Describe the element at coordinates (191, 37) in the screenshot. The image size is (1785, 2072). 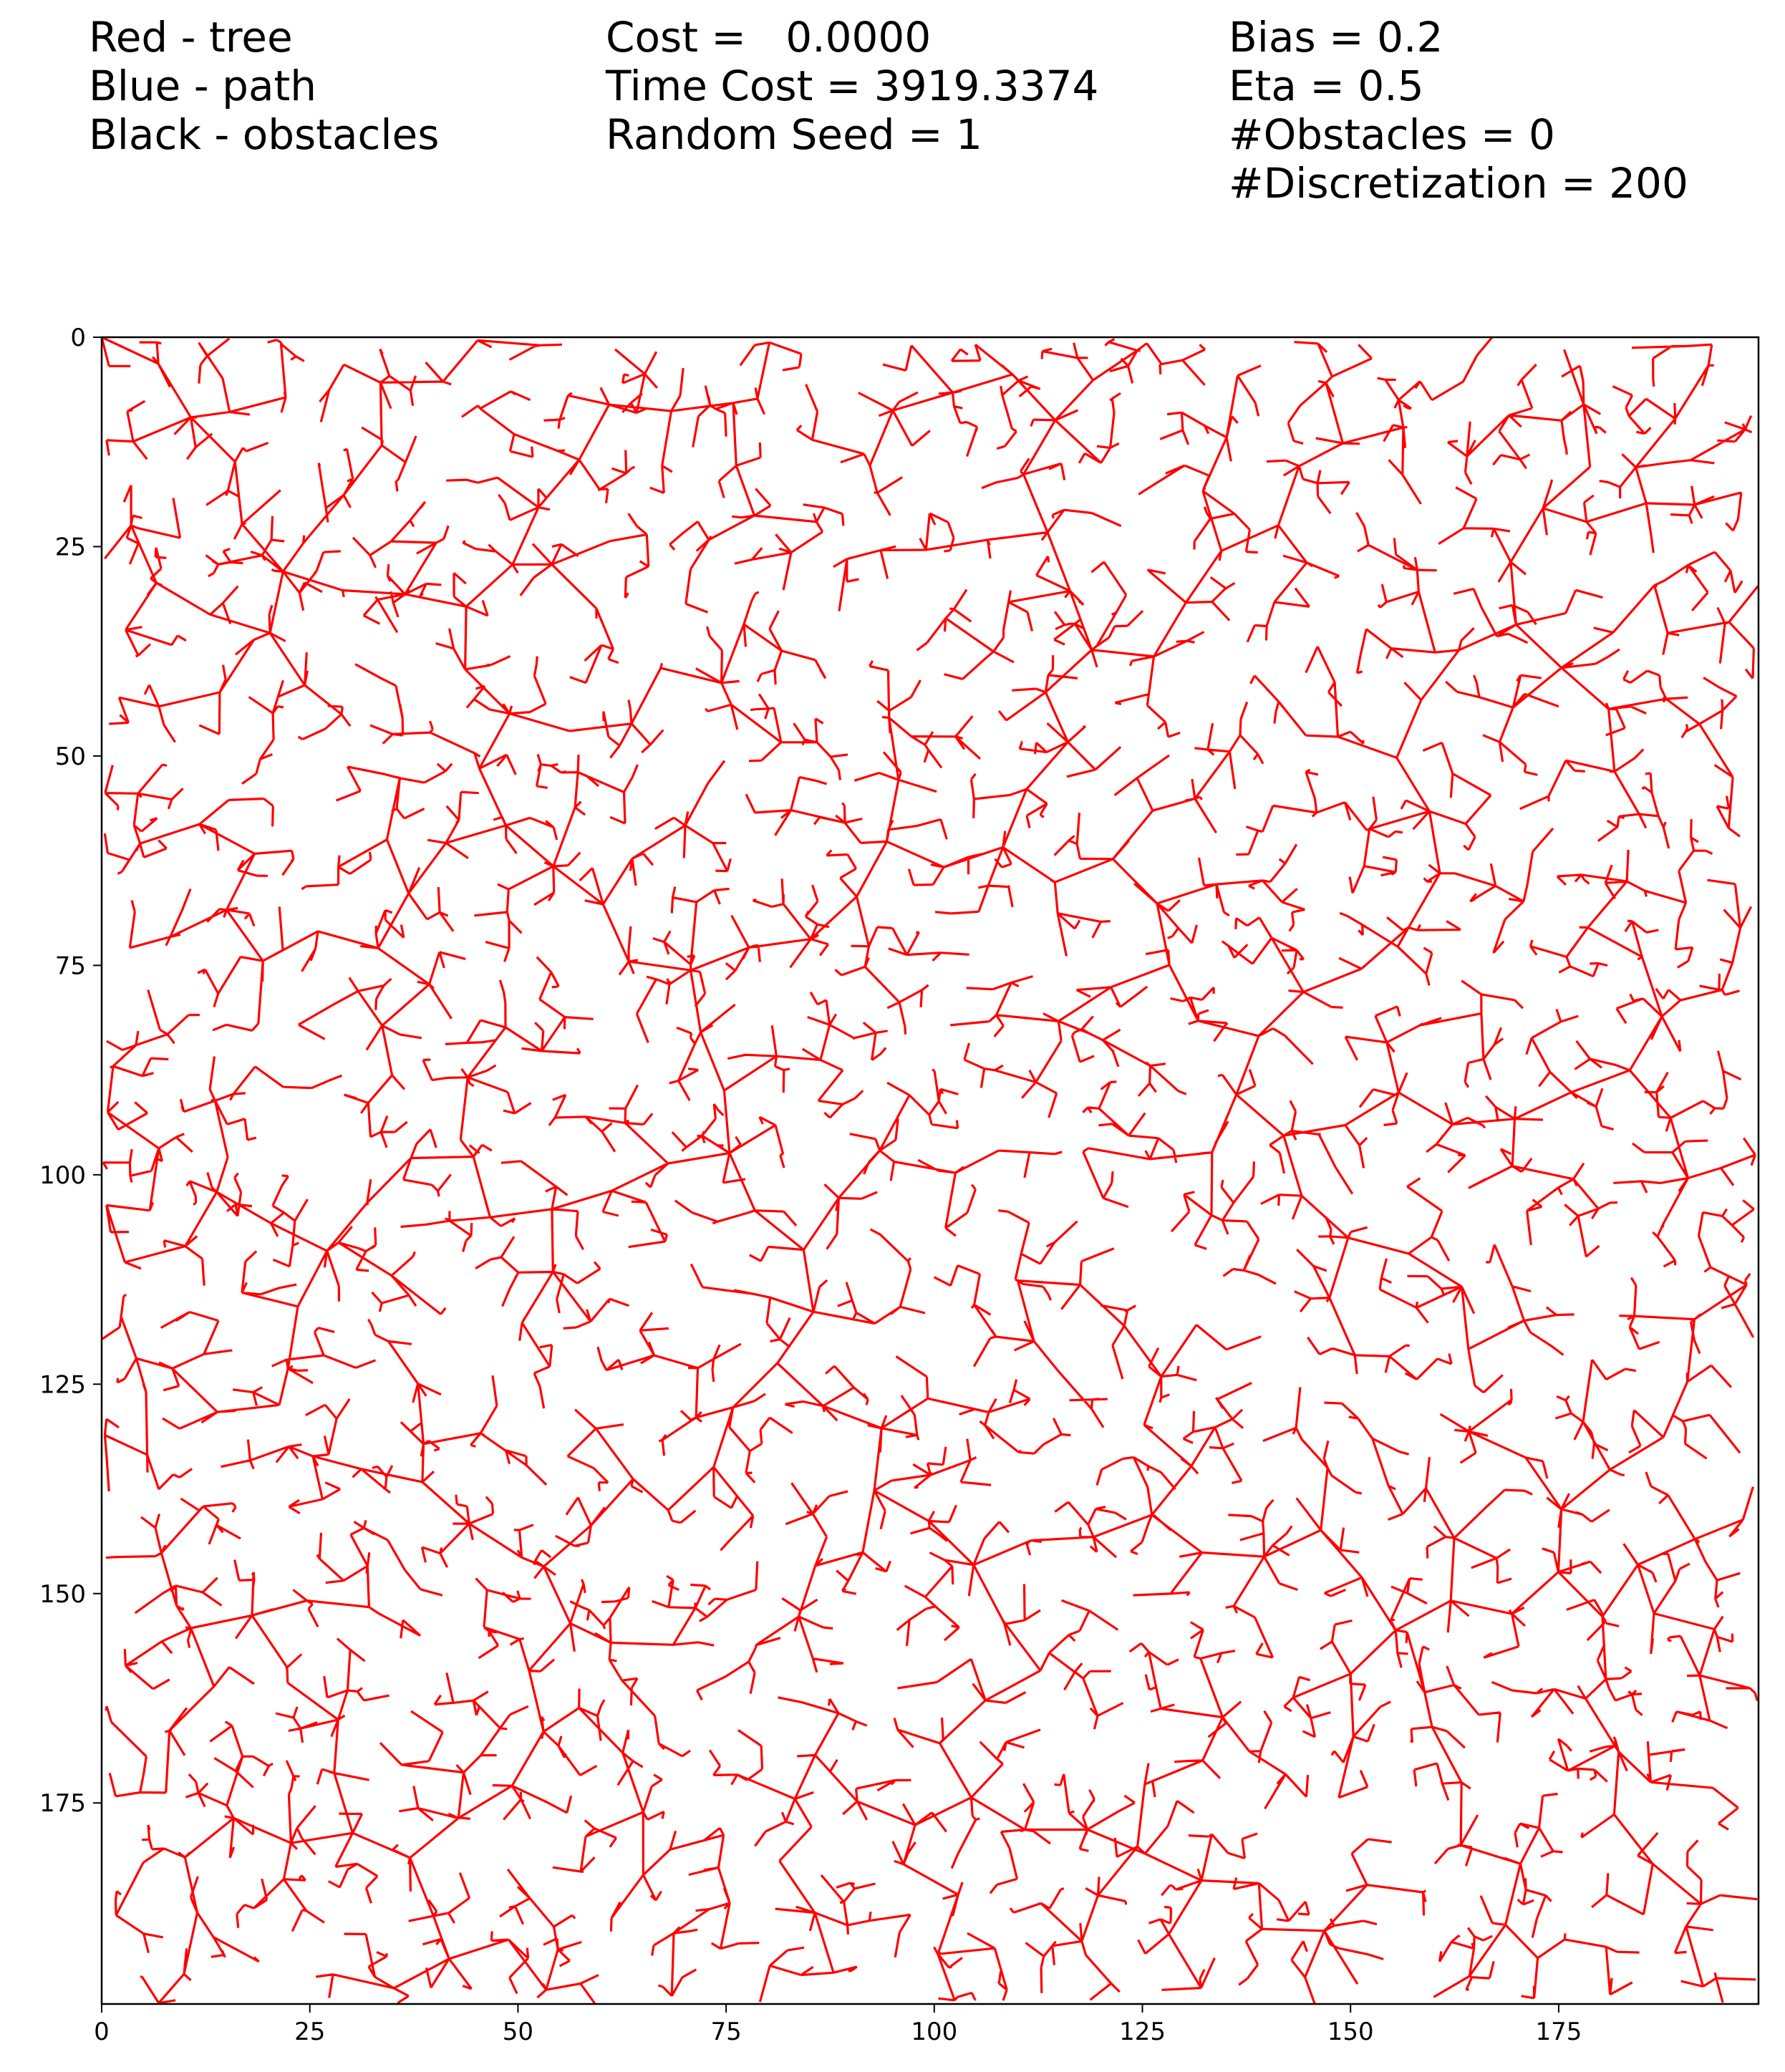
I see `legend-tree-label: Red - tree` at that location.